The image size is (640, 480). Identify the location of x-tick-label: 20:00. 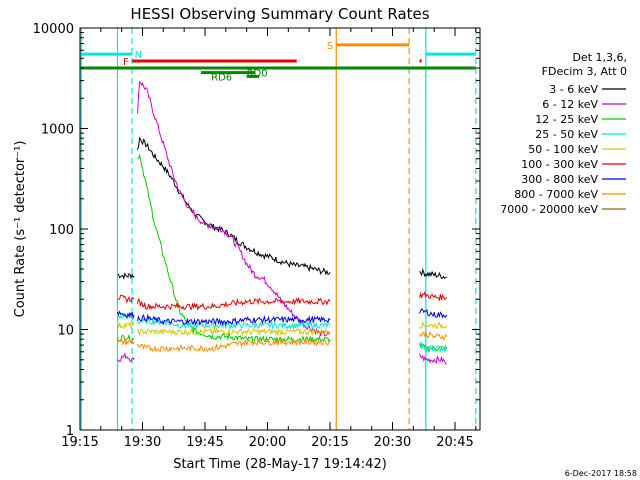
(267, 442).